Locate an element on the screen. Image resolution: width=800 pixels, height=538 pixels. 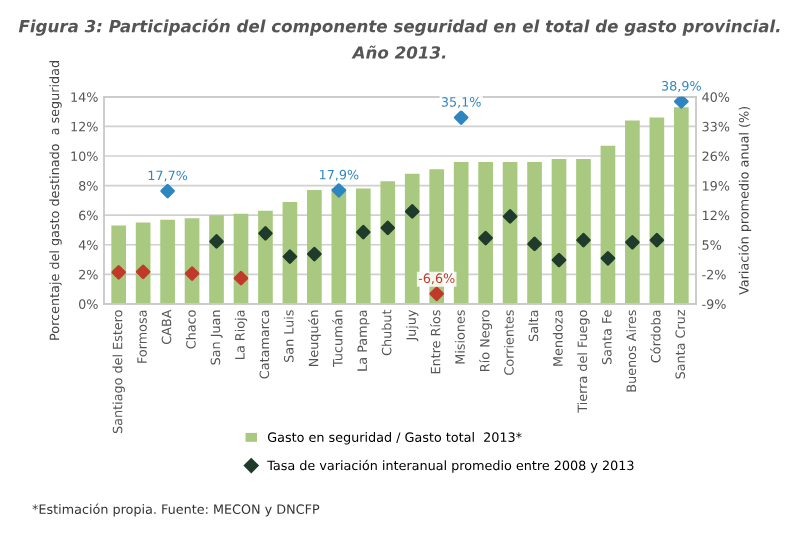
chart-title: Figura 3: Participación del componente seguridad en el total de gasto provincial. Año 2013. is located at coordinates (399, 38).